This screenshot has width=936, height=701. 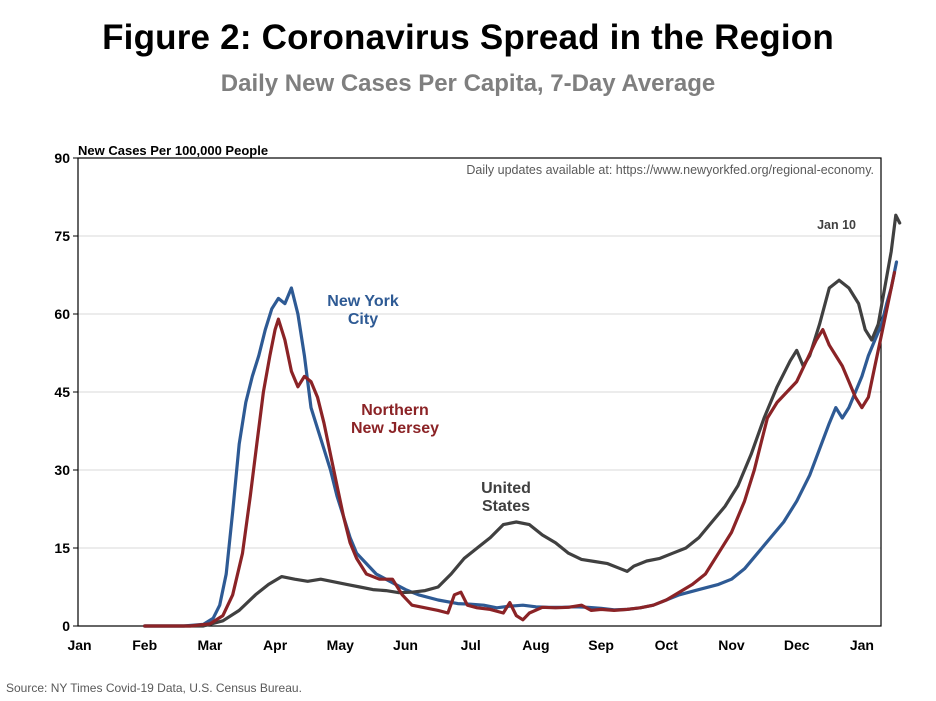 What do you see at coordinates (209, 645) in the screenshot?
I see `x-tick-label: Mar` at bounding box center [209, 645].